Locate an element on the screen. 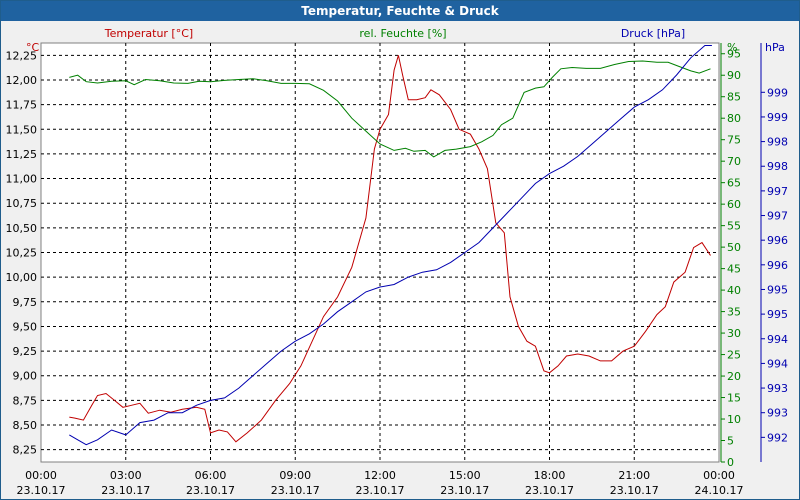 The width and height of the screenshot is (800, 500). temperature-tick-label: 8,25 is located at coordinates (25, 450).